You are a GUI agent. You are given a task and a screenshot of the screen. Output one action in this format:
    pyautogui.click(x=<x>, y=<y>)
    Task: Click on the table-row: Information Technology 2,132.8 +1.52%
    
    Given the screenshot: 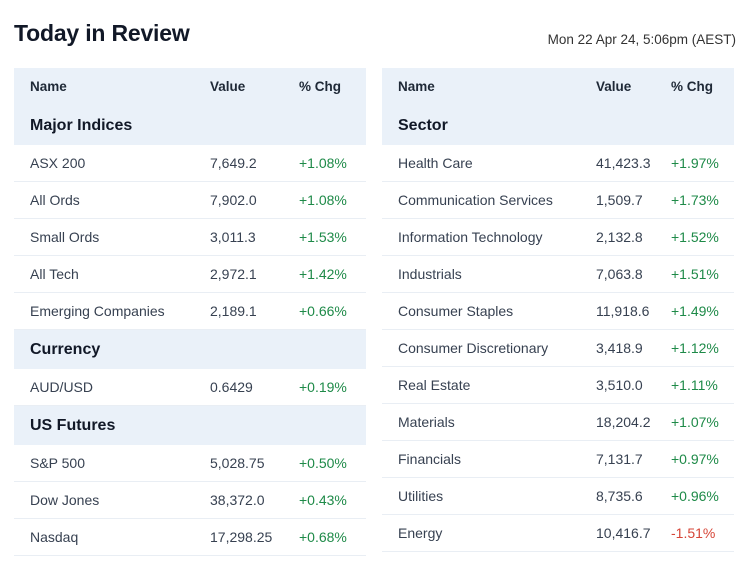 What is the action you would take?
    pyautogui.click(x=558, y=237)
    